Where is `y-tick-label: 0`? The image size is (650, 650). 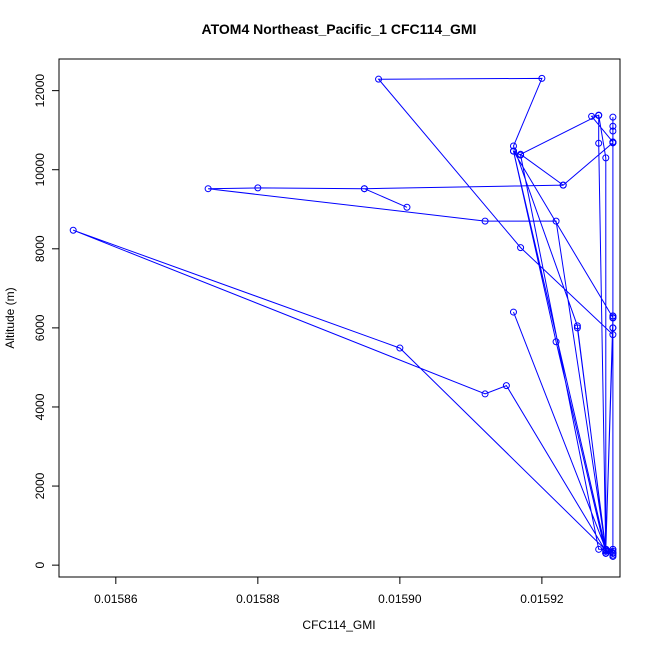 y-tick-label: 0 is located at coordinates (40, 564).